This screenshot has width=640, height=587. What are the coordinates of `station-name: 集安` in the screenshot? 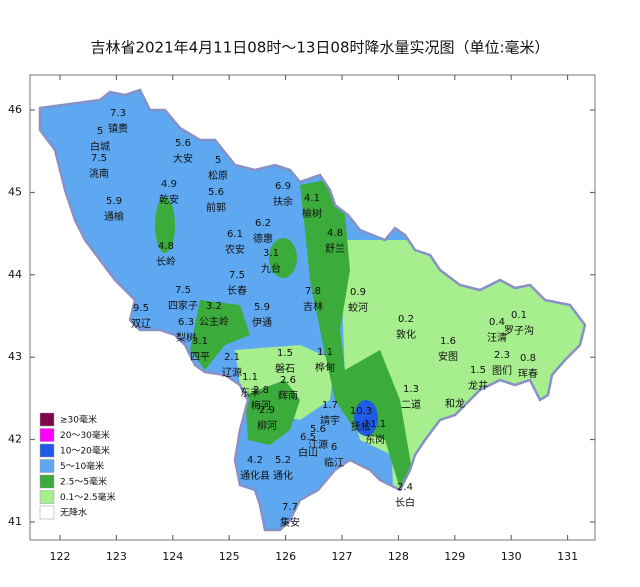 It's located at (290, 522).